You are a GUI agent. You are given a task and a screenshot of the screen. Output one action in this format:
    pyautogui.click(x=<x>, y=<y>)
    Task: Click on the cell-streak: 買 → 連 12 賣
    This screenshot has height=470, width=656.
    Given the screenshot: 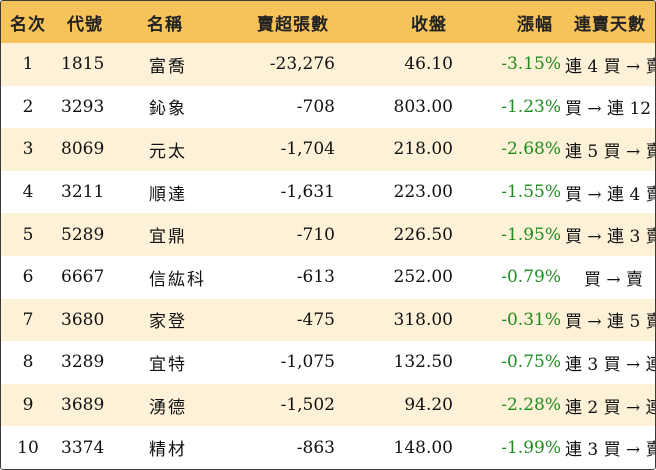 What is the action you would take?
    pyautogui.click(x=610, y=109)
    